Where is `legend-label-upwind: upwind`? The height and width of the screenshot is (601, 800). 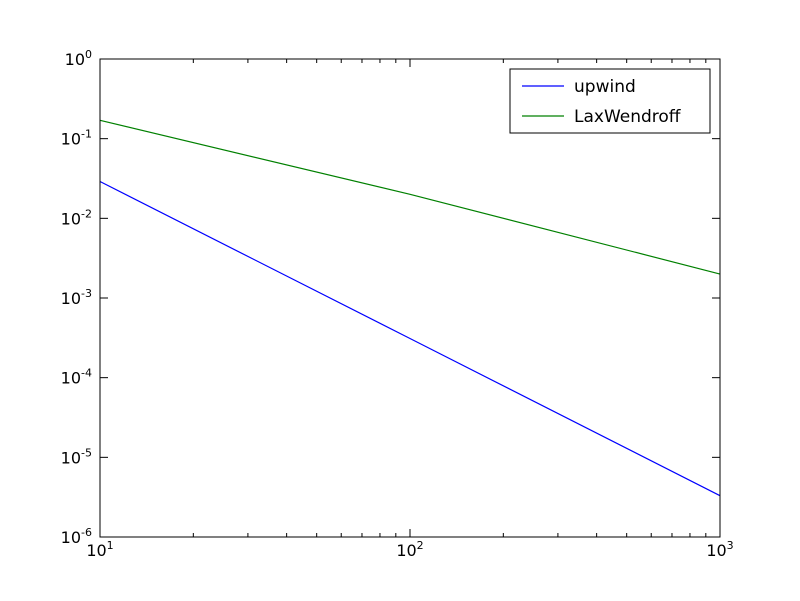 legend-label-upwind: upwind is located at coordinates (605, 87).